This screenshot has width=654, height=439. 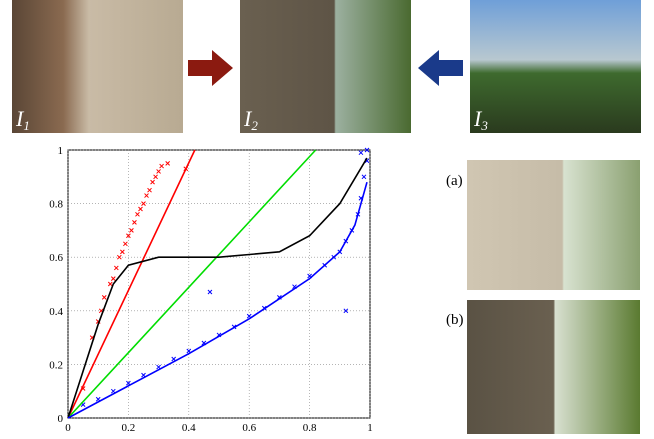 What do you see at coordinates (68, 428) in the screenshot?
I see `x-tick-label: 0` at bounding box center [68, 428].